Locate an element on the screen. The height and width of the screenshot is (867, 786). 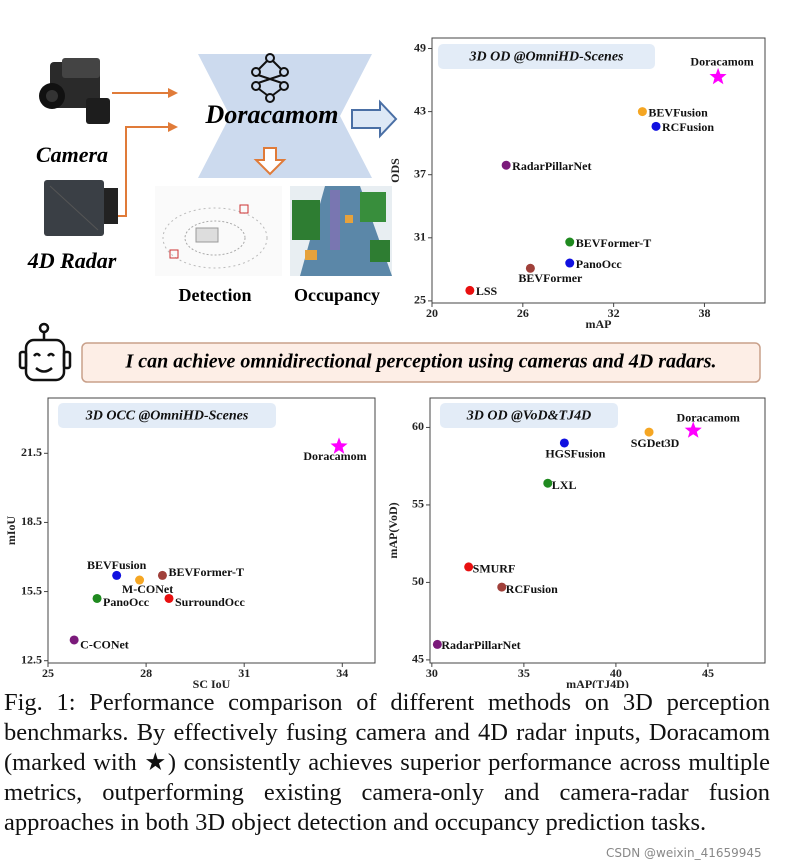
output-label: Occupancy is located at coordinates (337, 295).